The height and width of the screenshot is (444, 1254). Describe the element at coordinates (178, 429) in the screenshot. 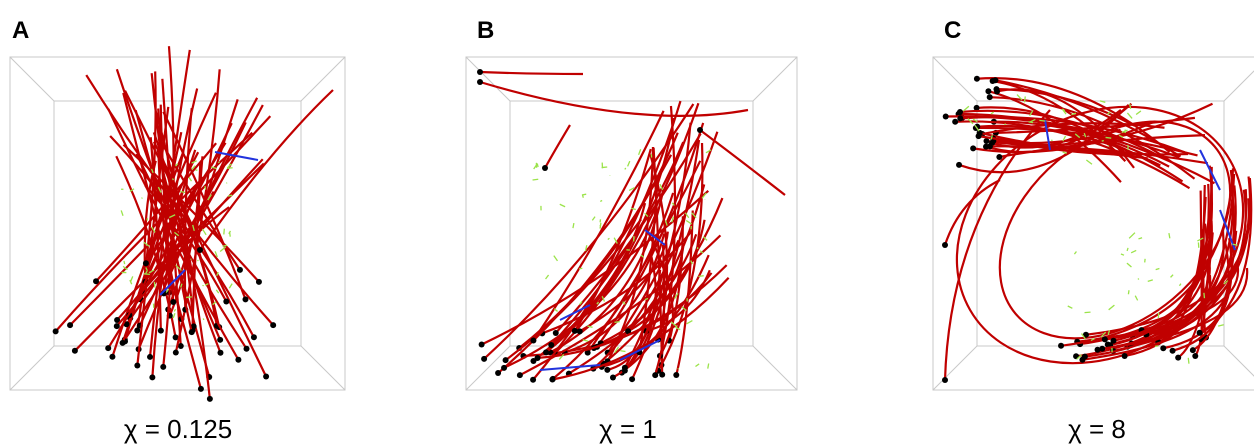

I see `panel-caption: χ = 0.125` at that location.